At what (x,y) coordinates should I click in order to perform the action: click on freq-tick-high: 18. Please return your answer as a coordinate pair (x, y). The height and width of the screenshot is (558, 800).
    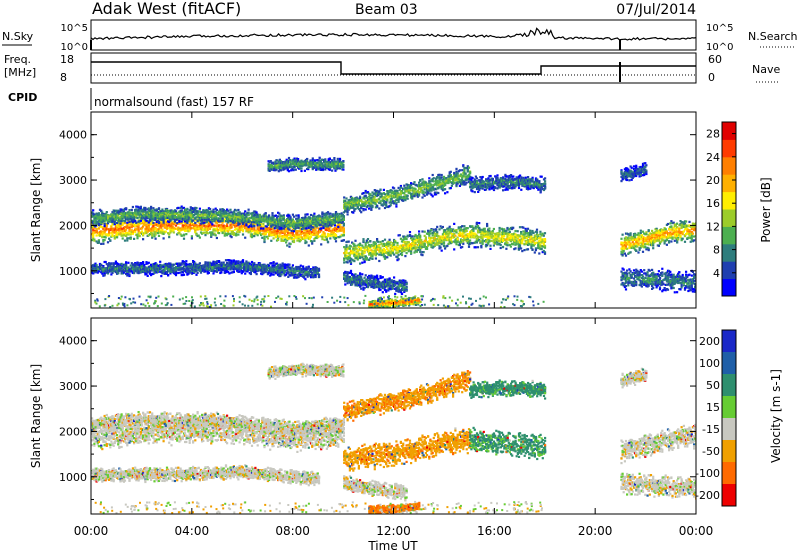
    Looking at the image, I should click on (67, 59).